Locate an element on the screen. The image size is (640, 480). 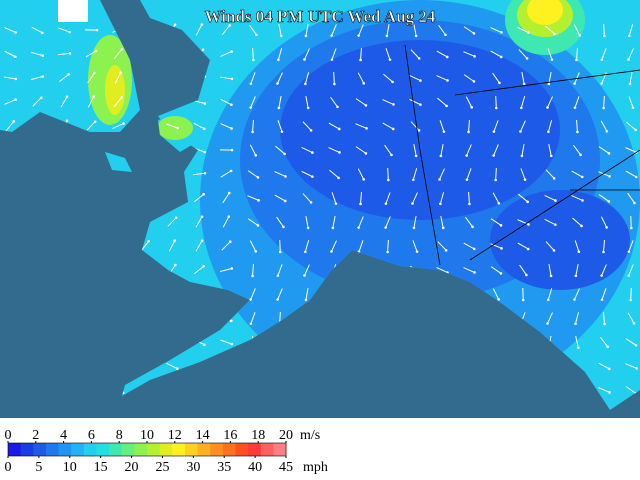
mph-tick-label: 30 is located at coordinates (193, 467).